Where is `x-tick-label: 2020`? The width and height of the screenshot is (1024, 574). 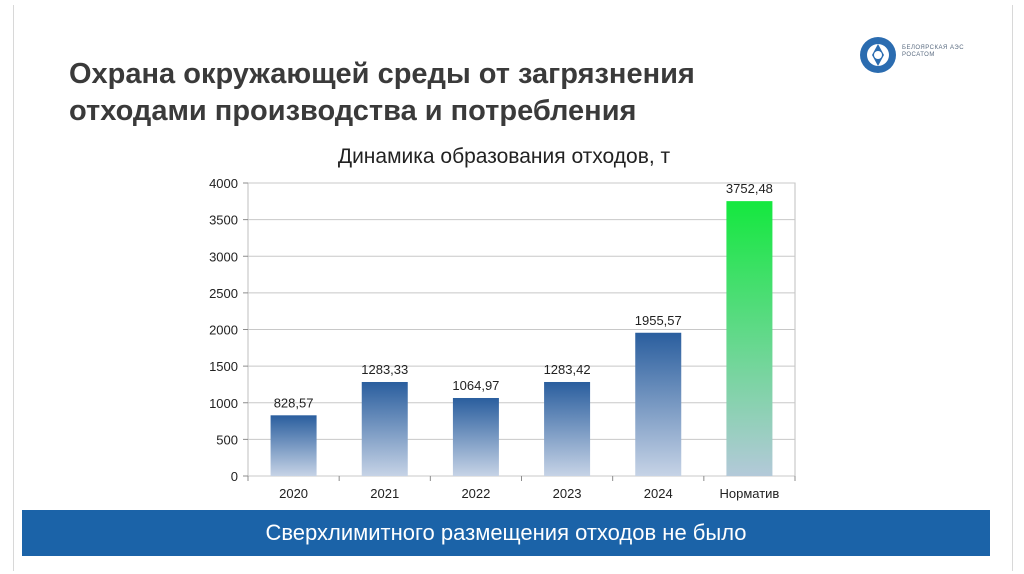 x-tick-label: 2020 is located at coordinates (293, 493).